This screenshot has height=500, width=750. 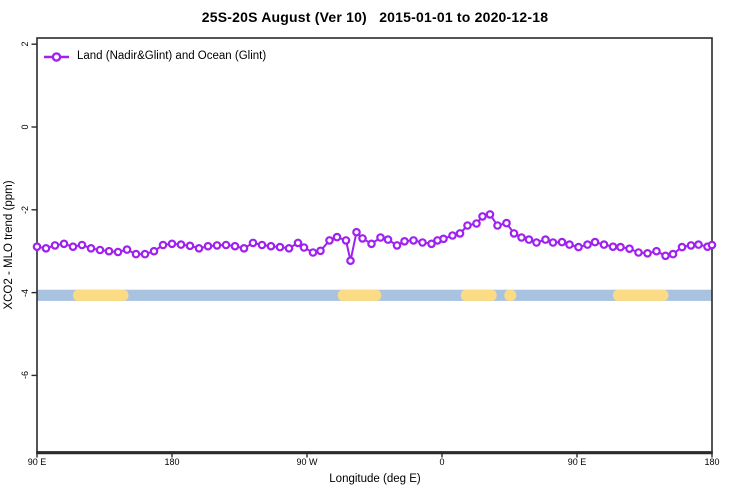 I want to click on x-tick-label: 0, so click(x=442, y=462).